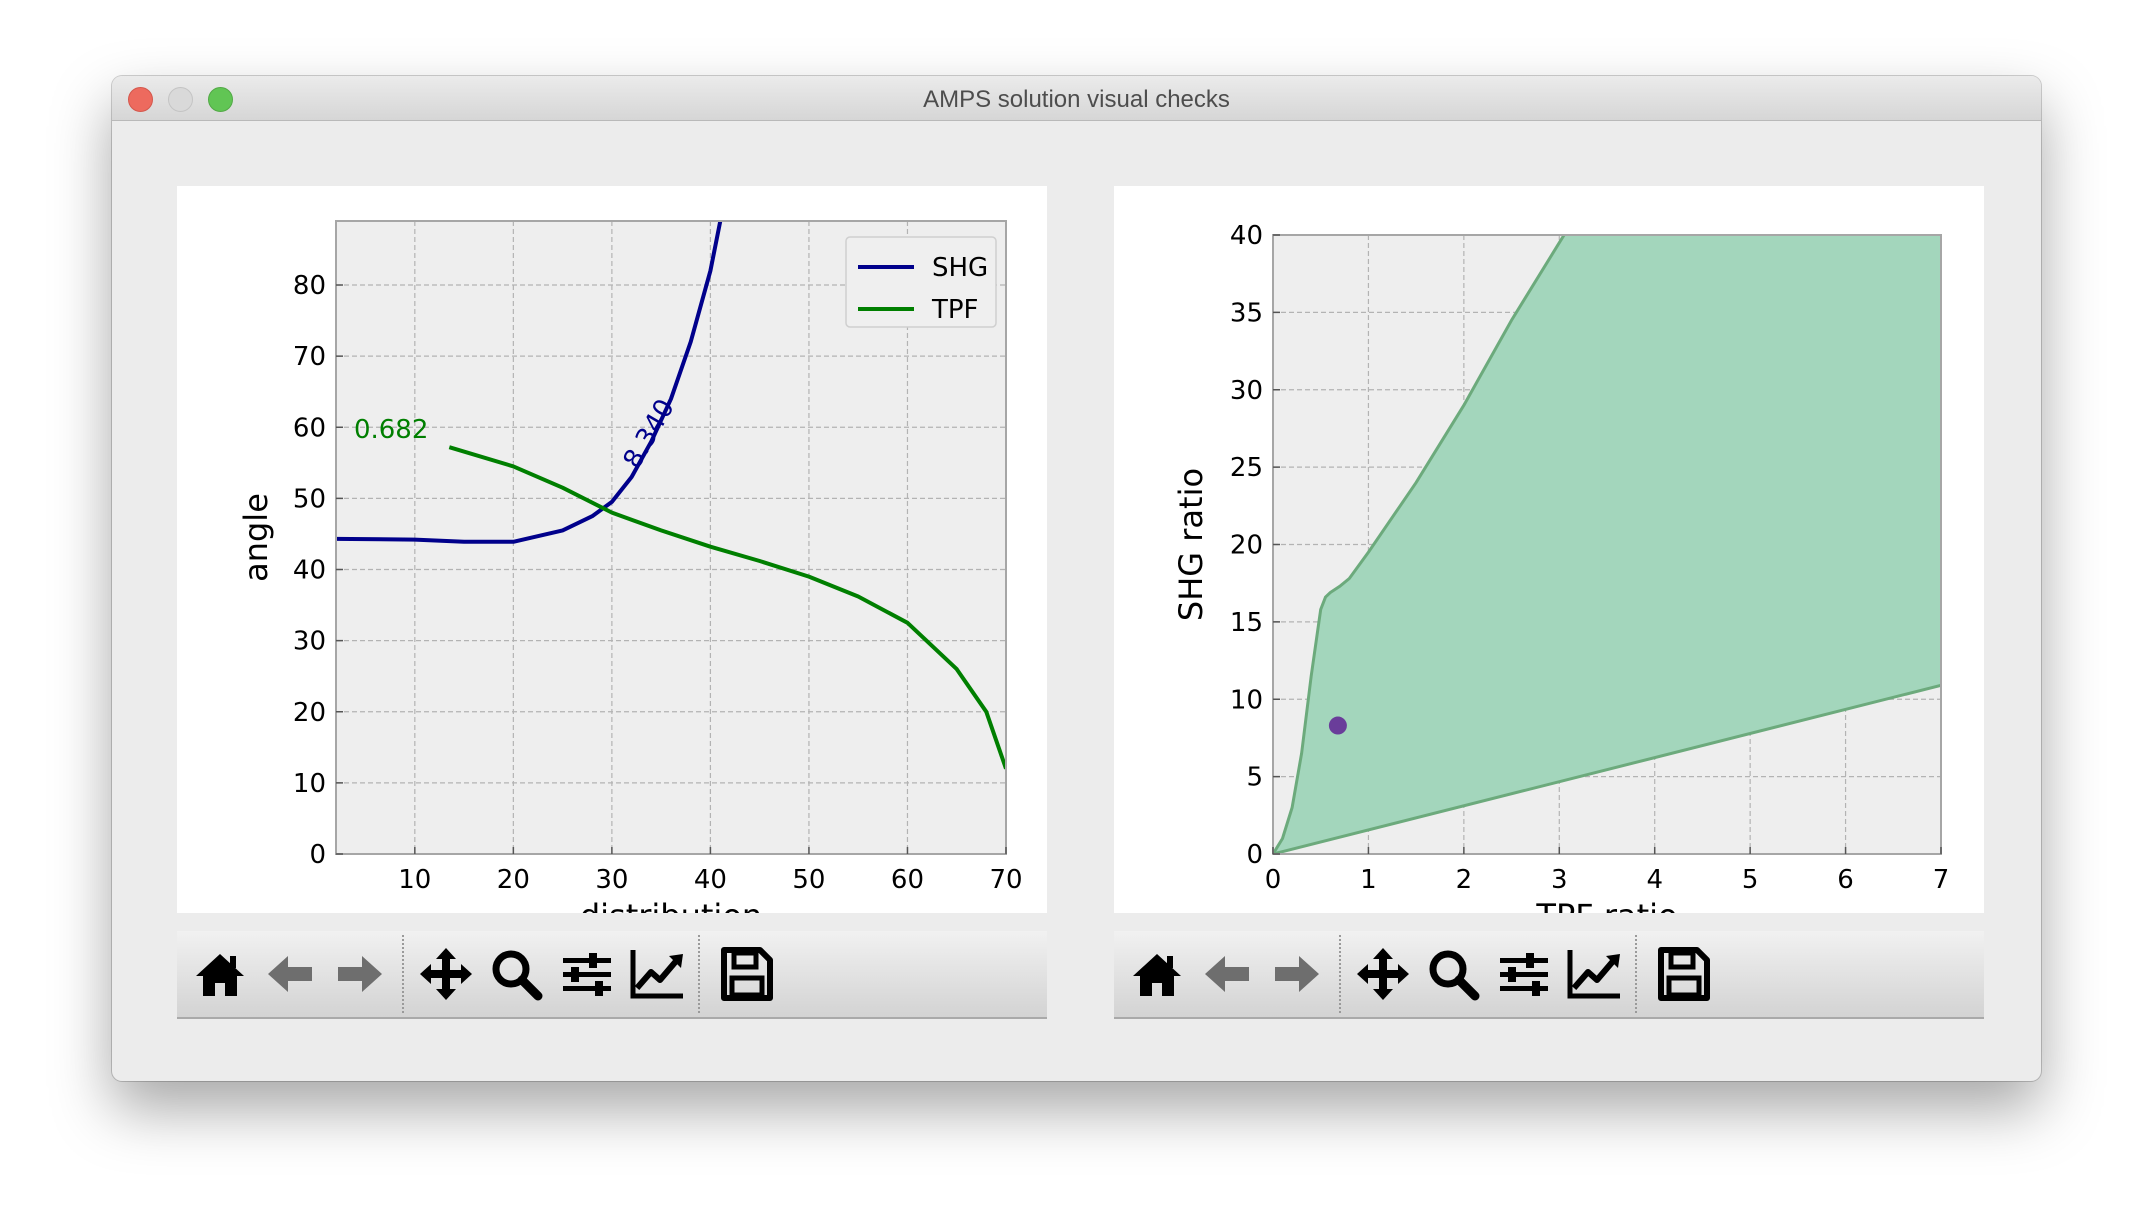 Image resolution: width=2148 pixels, height=1228 pixels. Describe the element at coordinates (140, 99) in the screenshot. I see `close-window-button` at that location.